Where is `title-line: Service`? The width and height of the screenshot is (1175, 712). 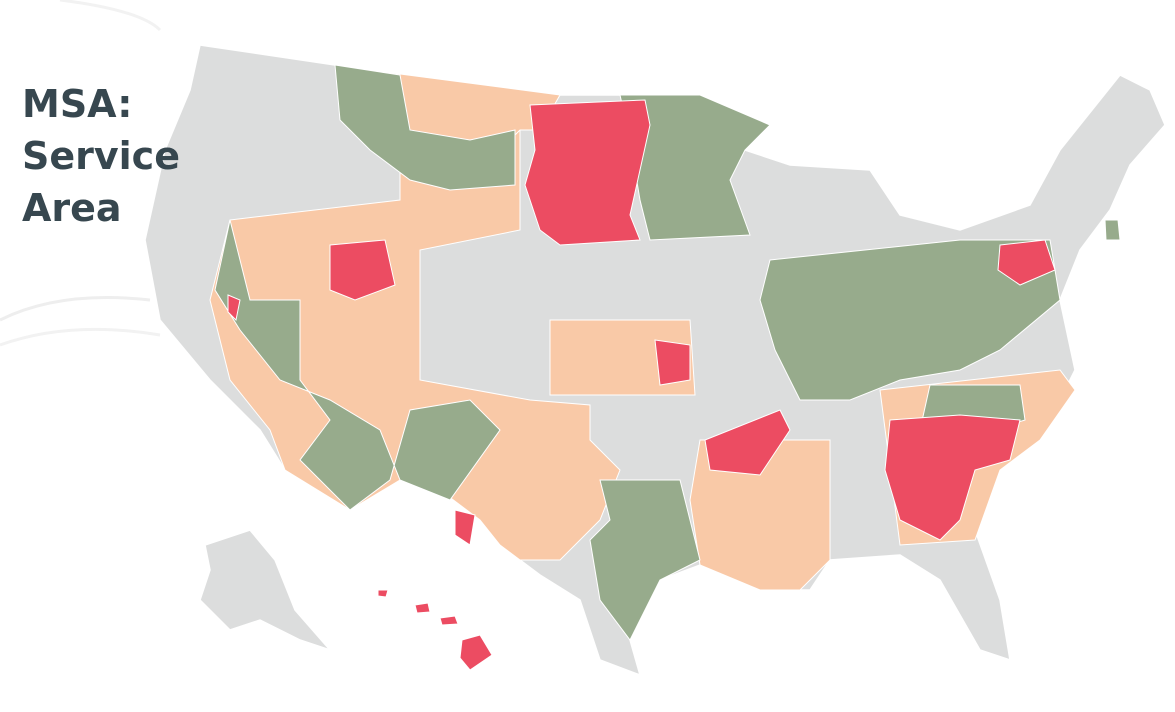 title-line: Service is located at coordinates (101, 156).